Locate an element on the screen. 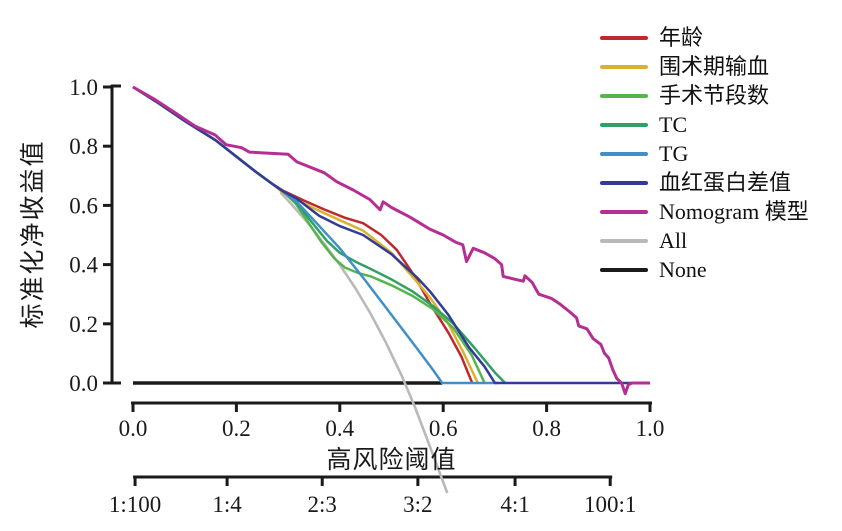 This screenshot has width=842, height=531. legend-swatch-tg is located at coordinates (624, 153).